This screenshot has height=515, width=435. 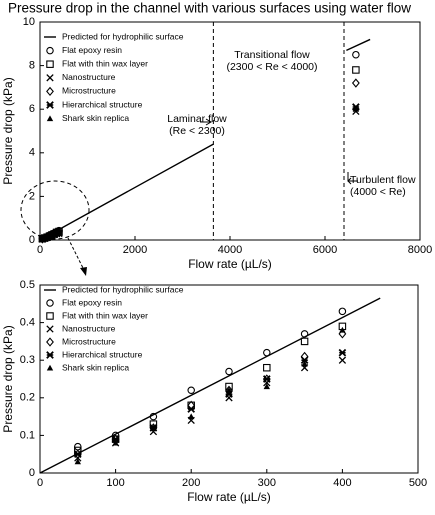 I want to click on annotation-arrow, so click(x=352, y=178).